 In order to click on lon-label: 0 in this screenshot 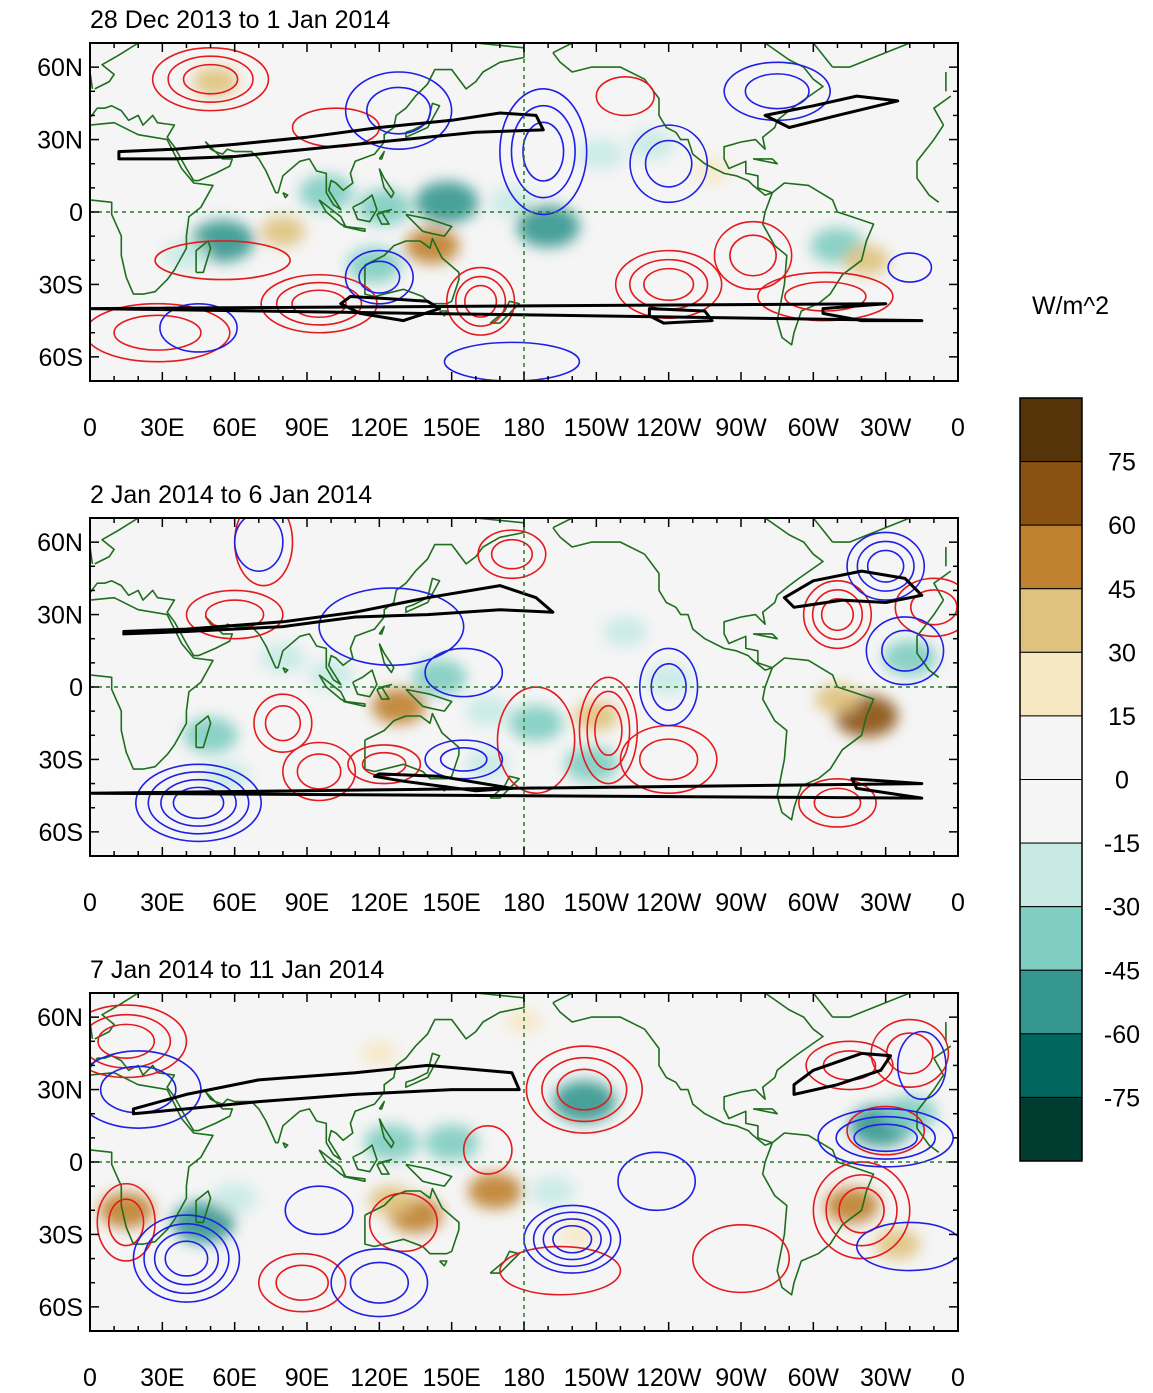, I will do `click(958, 903)`.